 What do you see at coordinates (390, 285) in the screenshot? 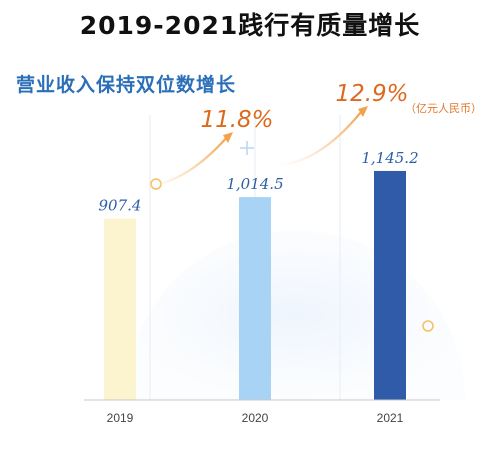
I see `bar-2021` at bounding box center [390, 285].